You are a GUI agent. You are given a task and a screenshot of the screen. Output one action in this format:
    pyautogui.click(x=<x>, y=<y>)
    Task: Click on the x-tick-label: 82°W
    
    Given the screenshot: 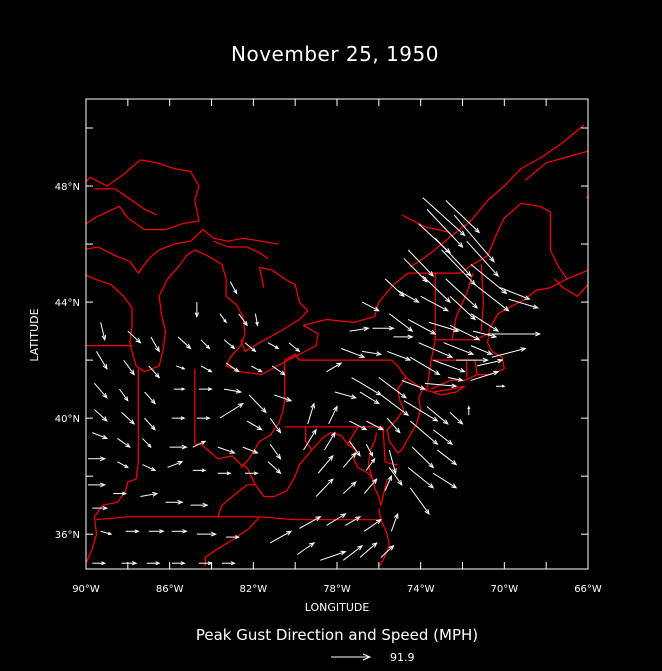 What is the action you would take?
    pyautogui.click(x=254, y=589)
    